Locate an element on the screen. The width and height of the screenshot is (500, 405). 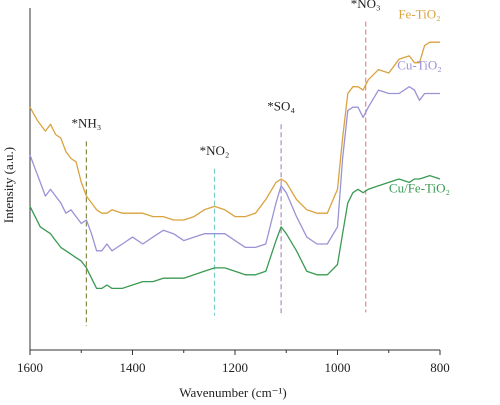
annotation-label: *SO₄ is located at coordinates (281, 106).